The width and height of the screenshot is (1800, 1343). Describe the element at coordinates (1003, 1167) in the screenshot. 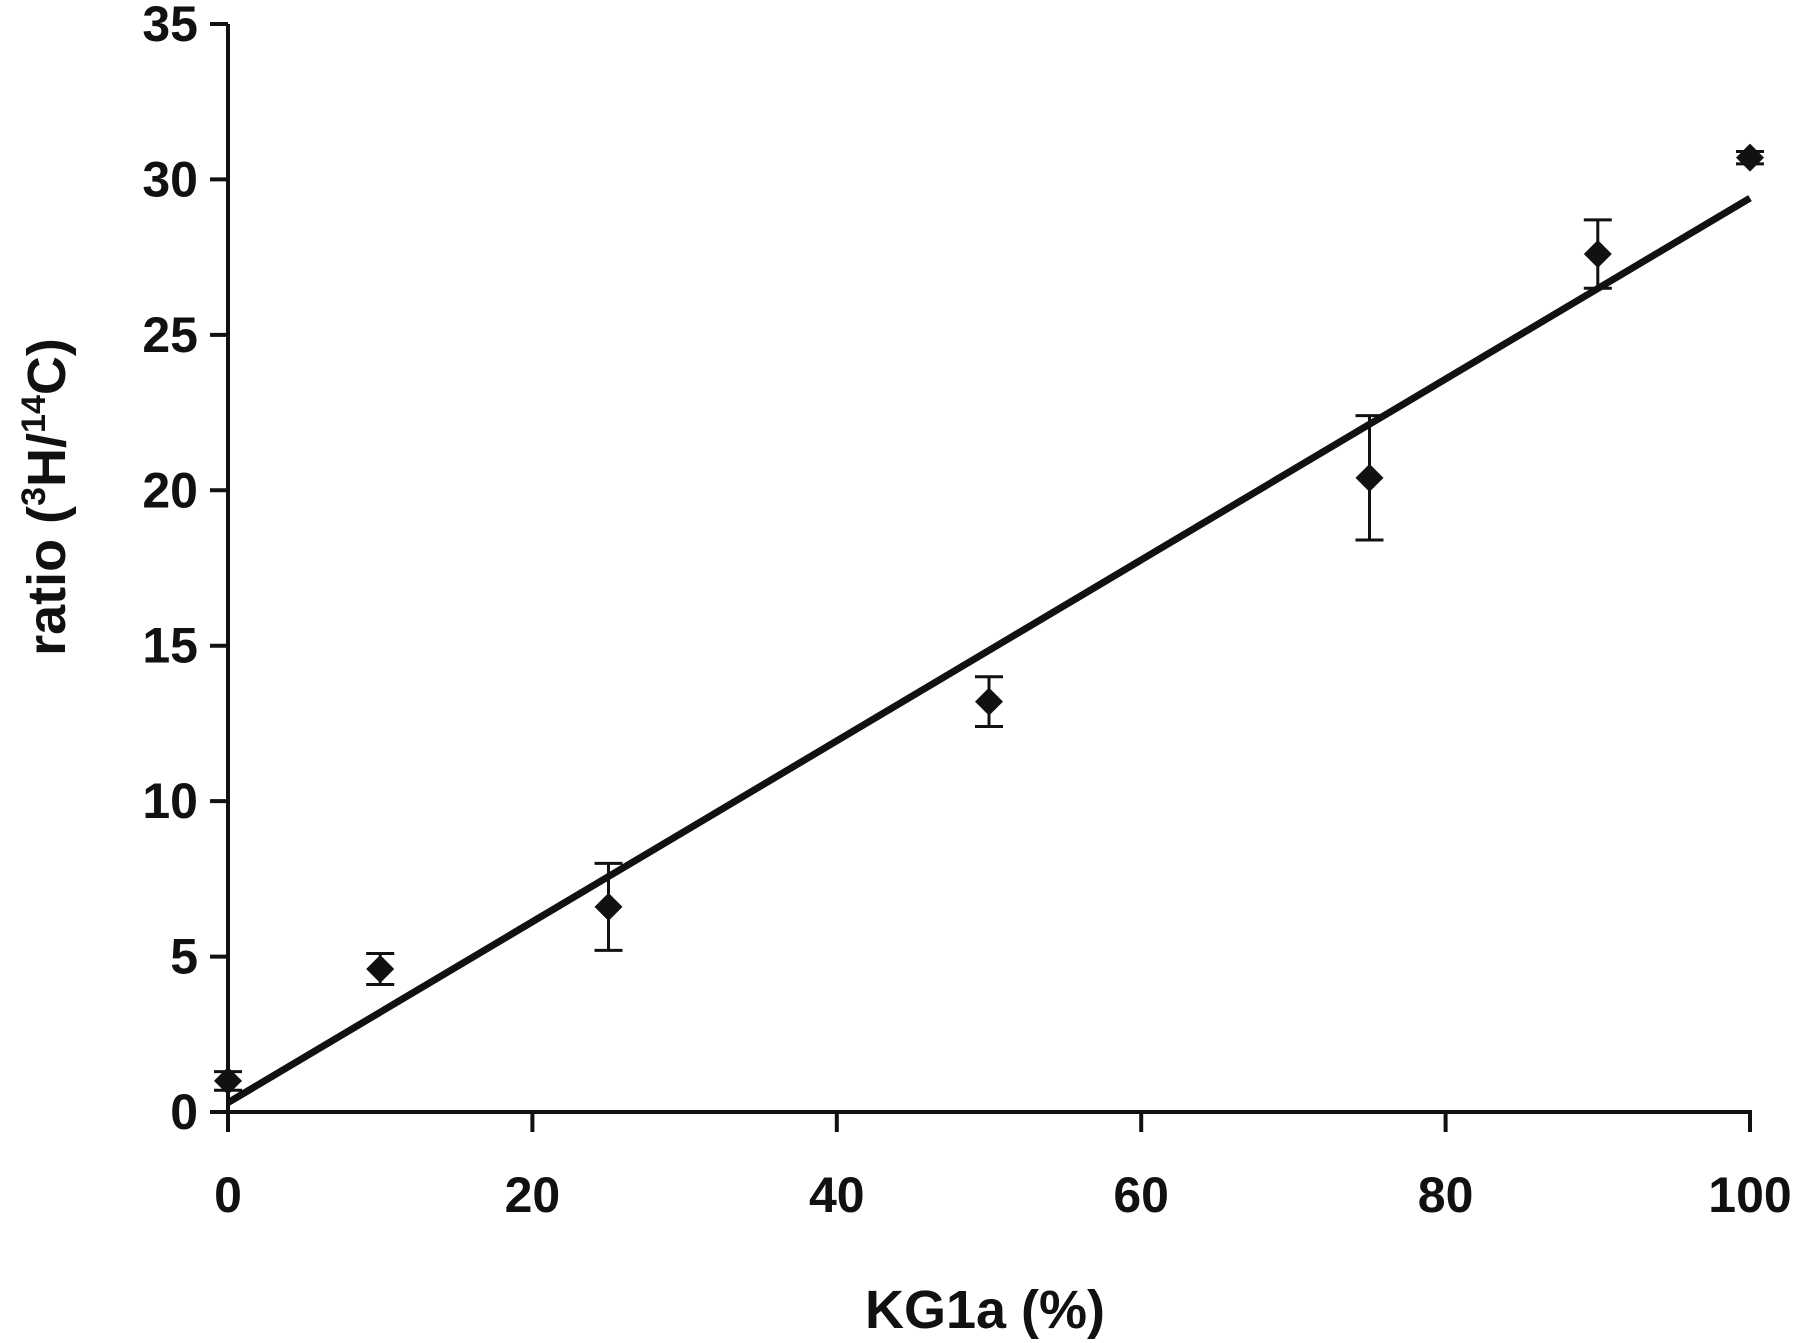

I see `x-axis-ticks: 0 20 40 60 80 100` at that location.